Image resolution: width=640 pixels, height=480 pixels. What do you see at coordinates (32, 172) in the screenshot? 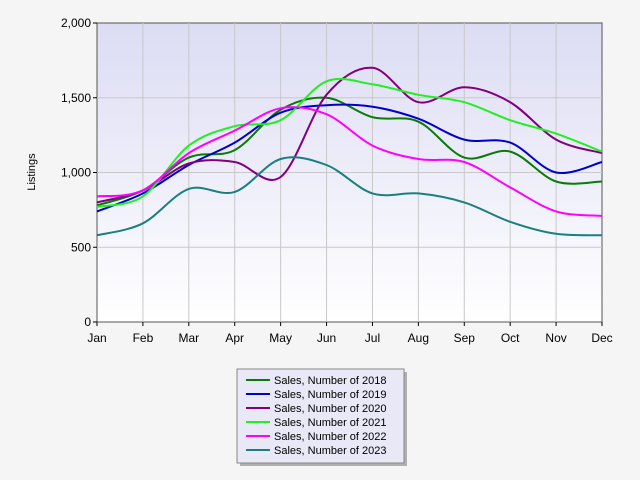
I see `y-axis-title: Listings` at bounding box center [32, 172].